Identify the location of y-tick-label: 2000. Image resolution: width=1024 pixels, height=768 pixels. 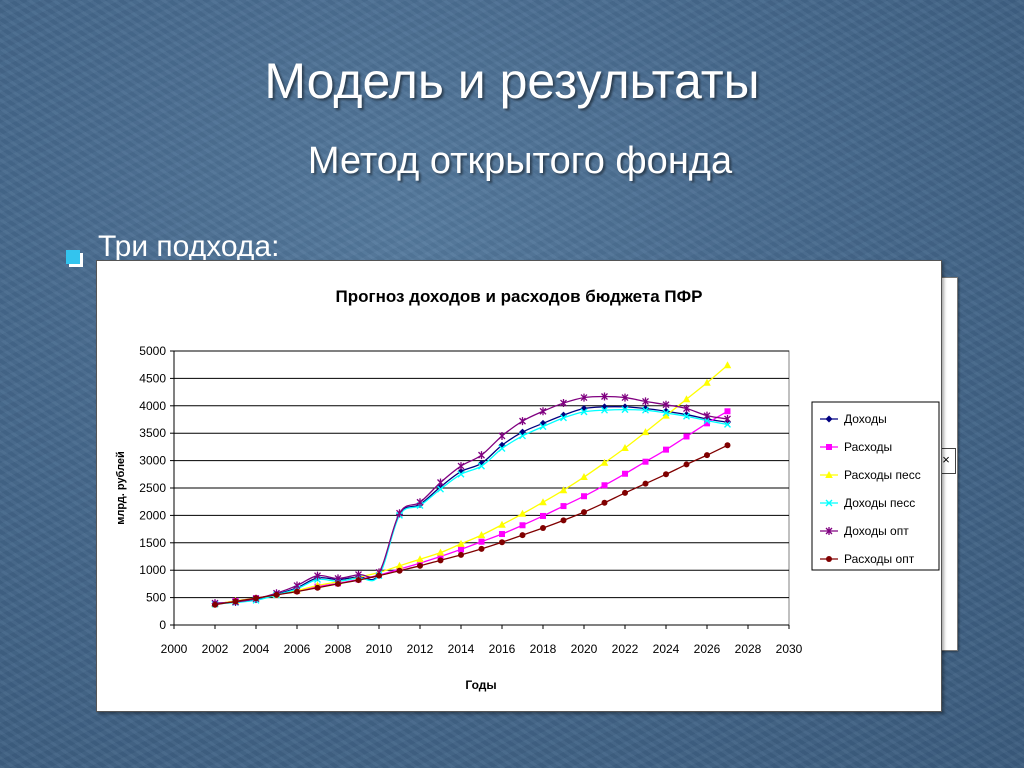
(152, 515).